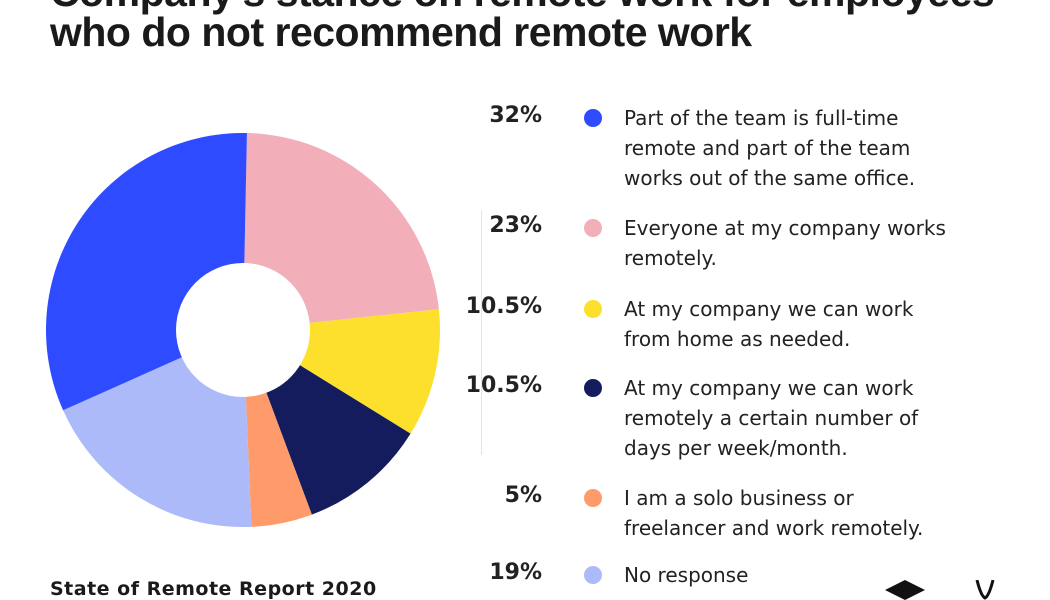 This screenshot has width=1050, height=600. What do you see at coordinates (785, 243) in the screenshot?
I see `legend-label: Everyone at my company works remotely.` at bounding box center [785, 243].